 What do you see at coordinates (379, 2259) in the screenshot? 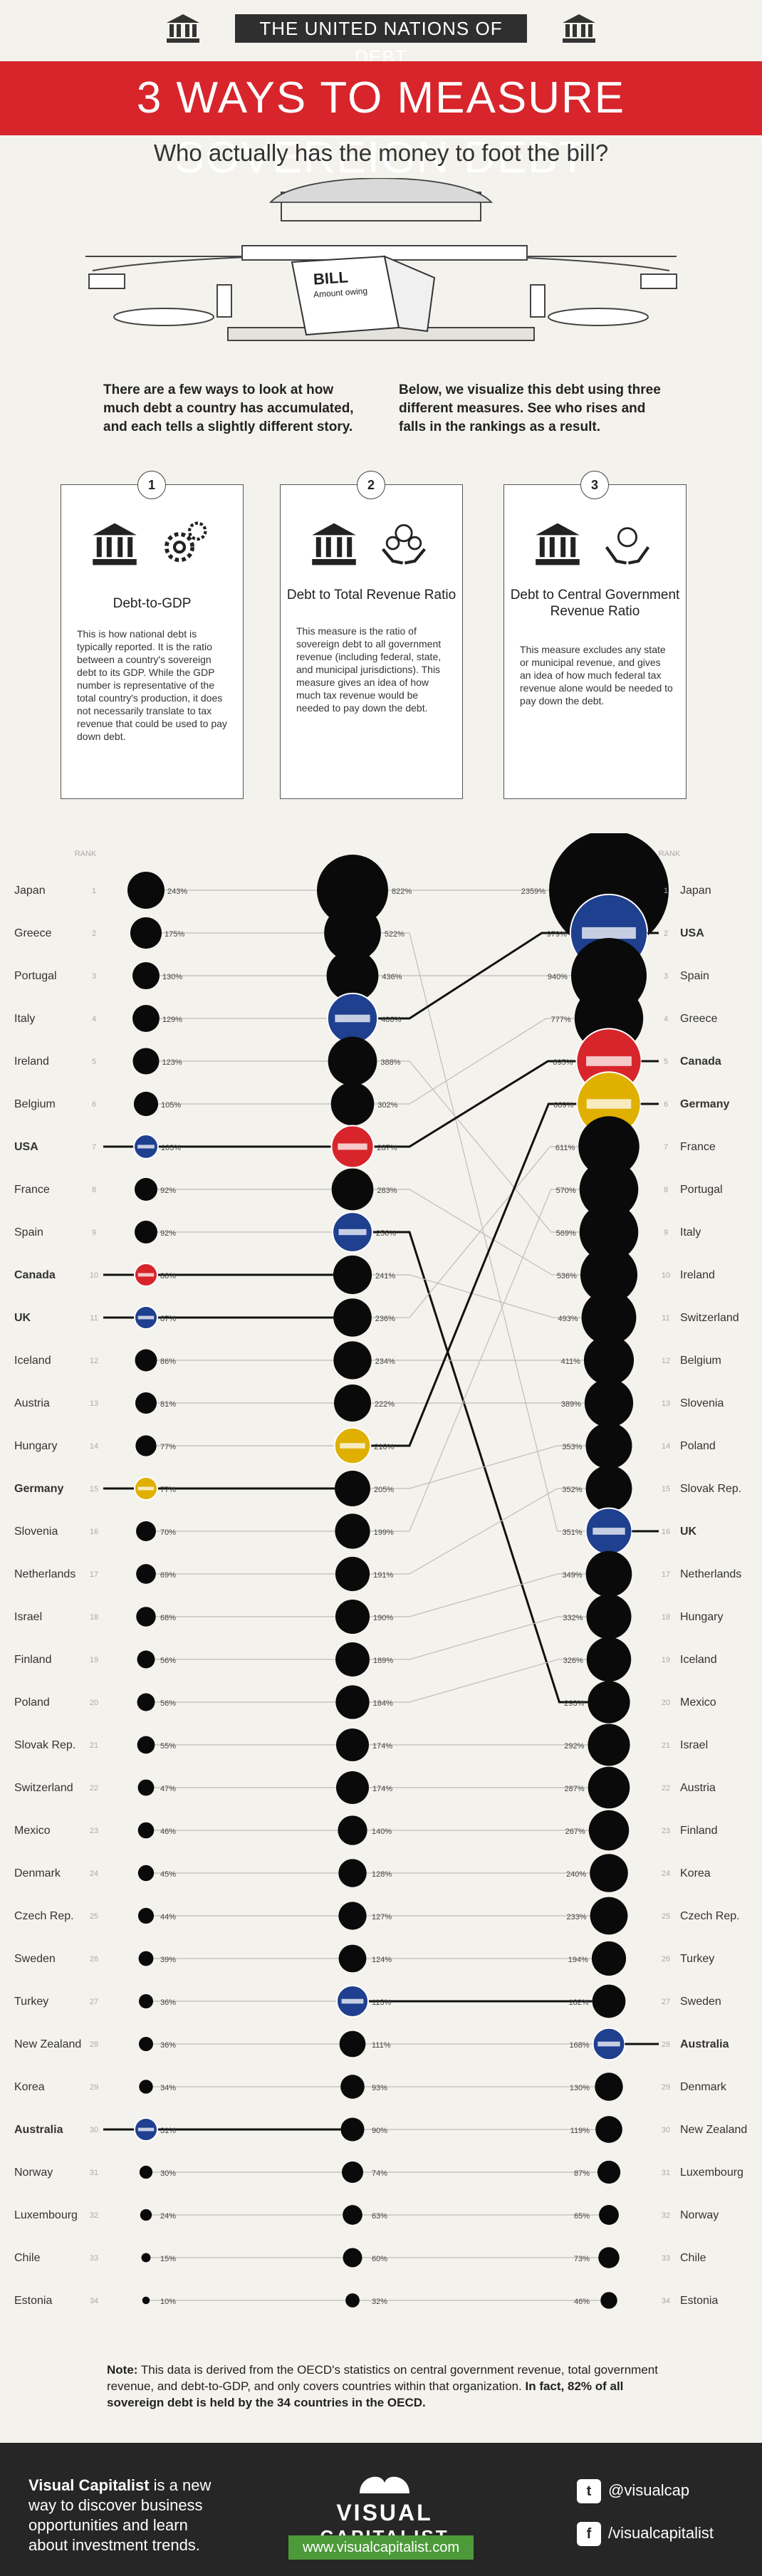
I see `value-label-mid: 60%` at bounding box center [379, 2259].